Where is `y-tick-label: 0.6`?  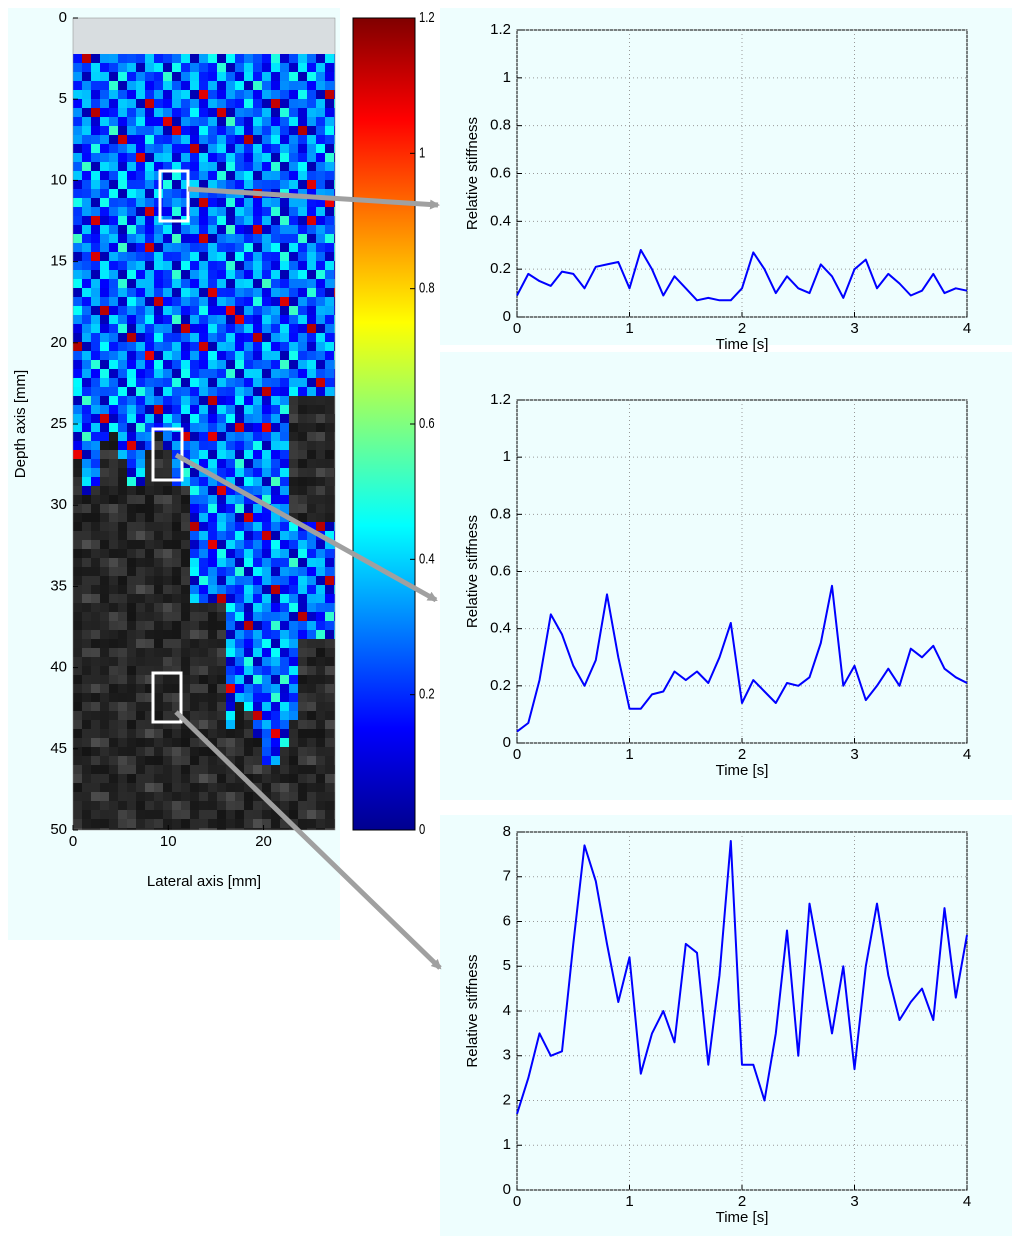
y-tick-label: 0.6 is located at coordinates (500, 172).